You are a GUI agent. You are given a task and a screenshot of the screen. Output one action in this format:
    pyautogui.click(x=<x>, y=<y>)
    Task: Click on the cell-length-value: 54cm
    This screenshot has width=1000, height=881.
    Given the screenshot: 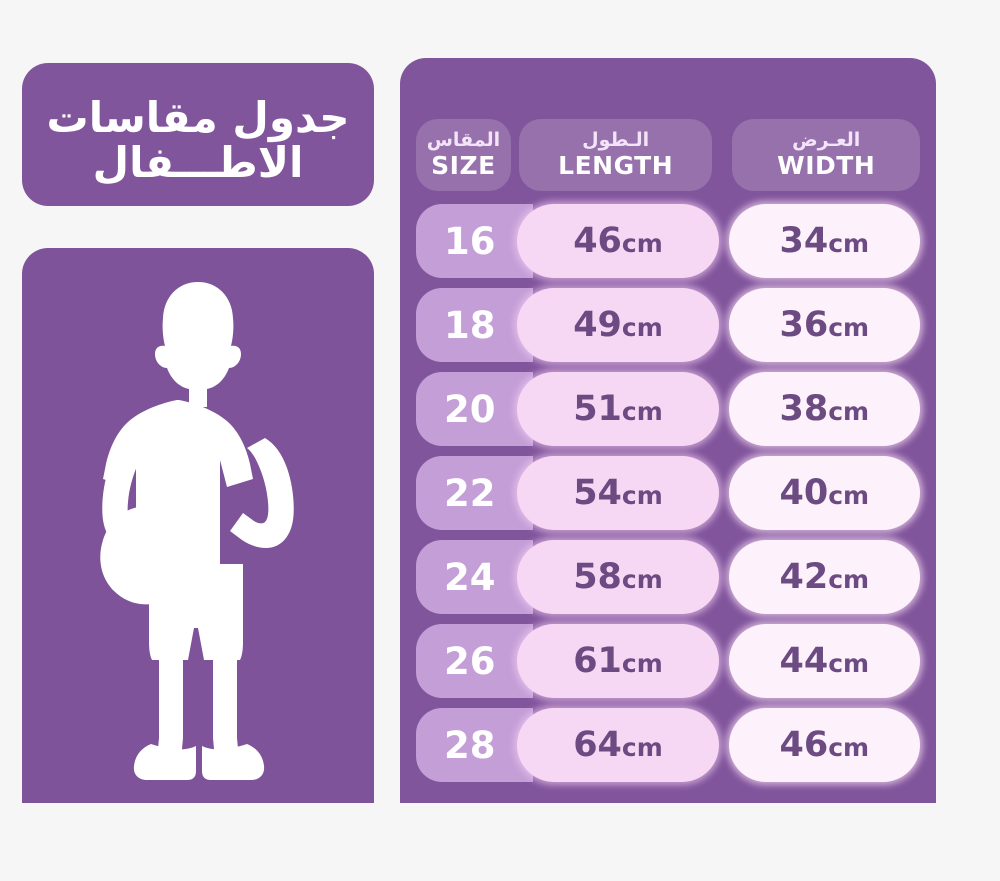 What is the action you would take?
    pyautogui.click(x=618, y=493)
    